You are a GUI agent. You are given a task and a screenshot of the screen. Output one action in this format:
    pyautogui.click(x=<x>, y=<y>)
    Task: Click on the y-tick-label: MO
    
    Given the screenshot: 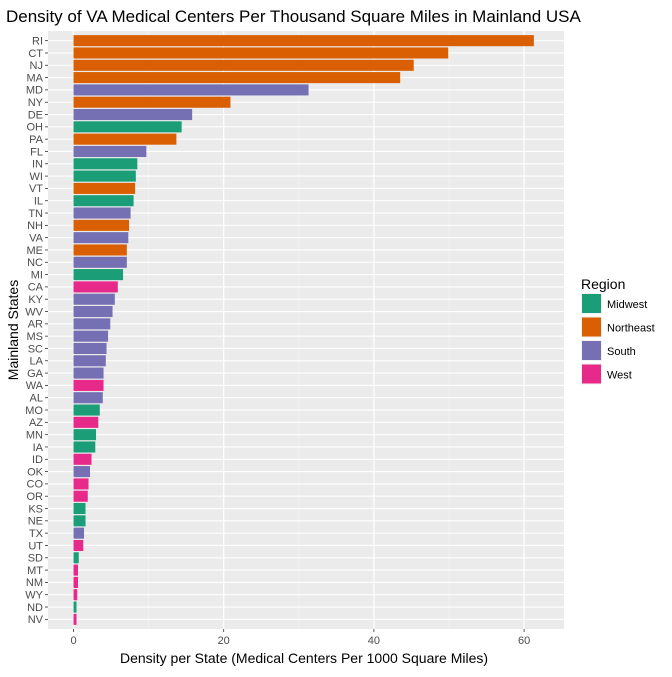 What is the action you would take?
    pyautogui.click(x=34, y=411)
    